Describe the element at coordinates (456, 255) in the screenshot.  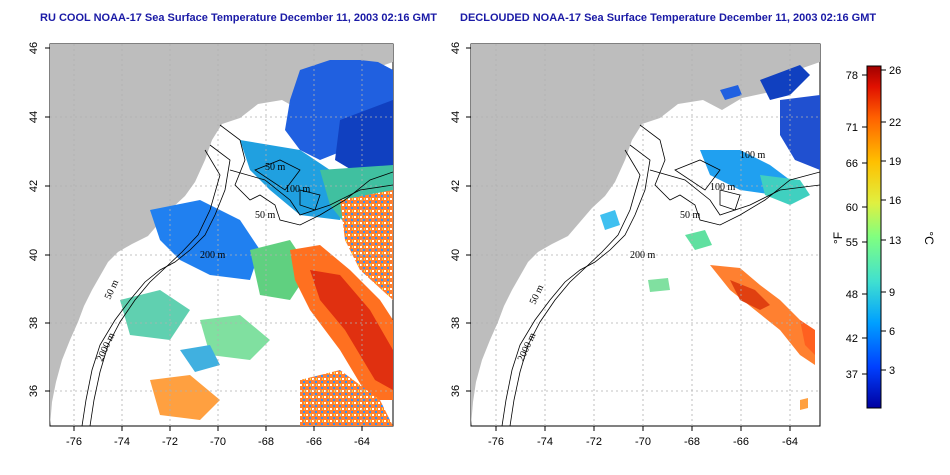
I see `right-y-tick: 40` at that location.